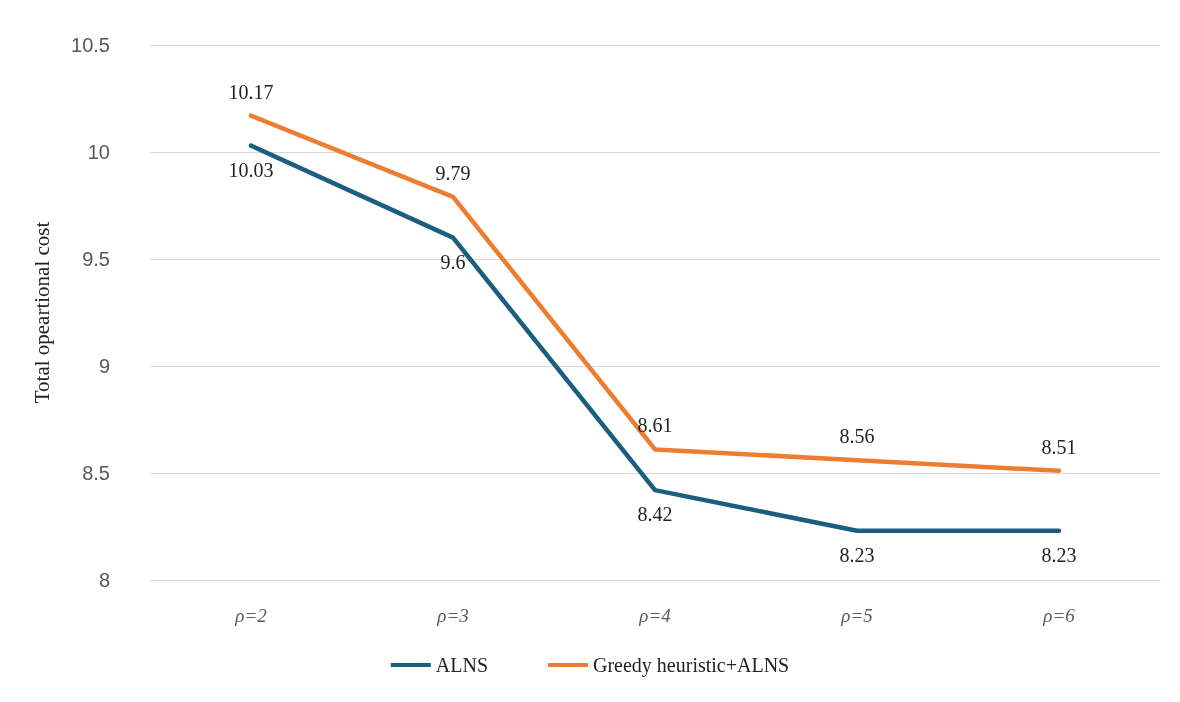 The width and height of the screenshot is (1180, 702). What do you see at coordinates (462, 665) in the screenshot?
I see `legend-label: ALNS` at bounding box center [462, 665].